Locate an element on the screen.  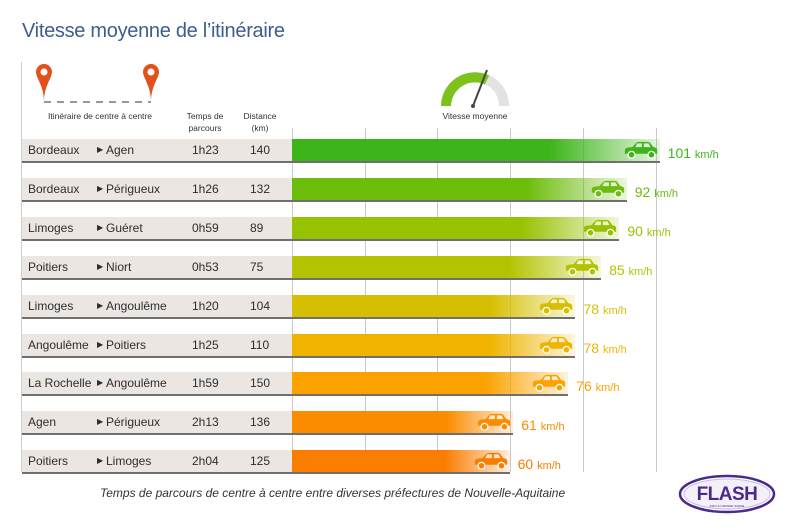
speed-value: 60 is located at coordinates (525, 464).